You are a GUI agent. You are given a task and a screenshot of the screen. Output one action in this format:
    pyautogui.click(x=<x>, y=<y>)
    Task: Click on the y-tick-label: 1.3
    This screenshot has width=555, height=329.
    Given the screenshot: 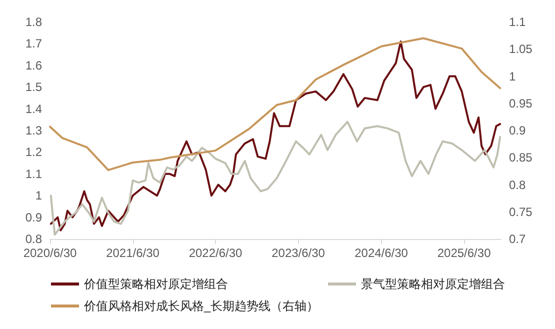 What is the action you would take?
    pyautogui.click(x=33, y=131)
    